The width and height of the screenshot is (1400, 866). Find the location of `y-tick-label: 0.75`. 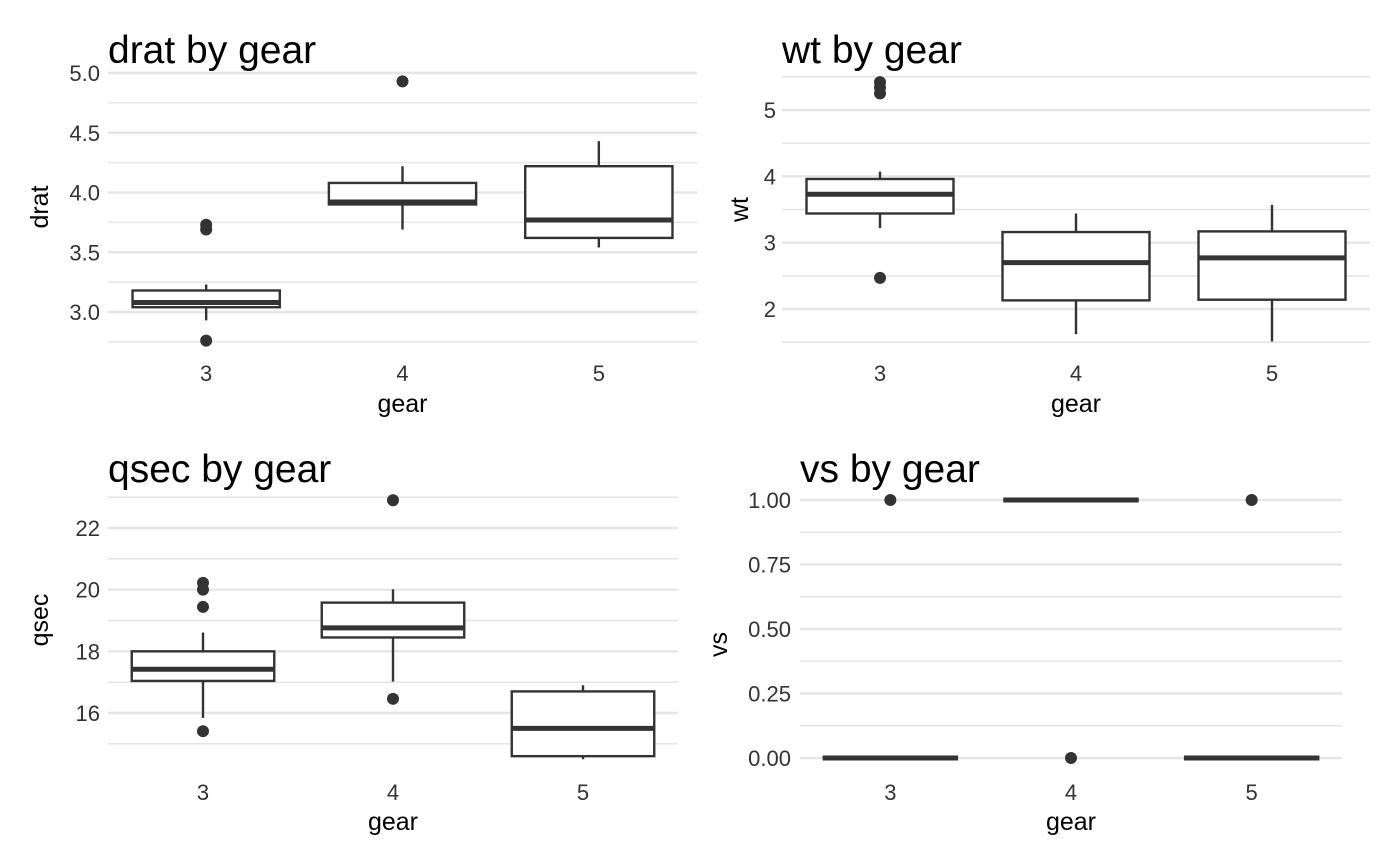

y-tick-label: 0.75 is located at coordinates (769, 565).